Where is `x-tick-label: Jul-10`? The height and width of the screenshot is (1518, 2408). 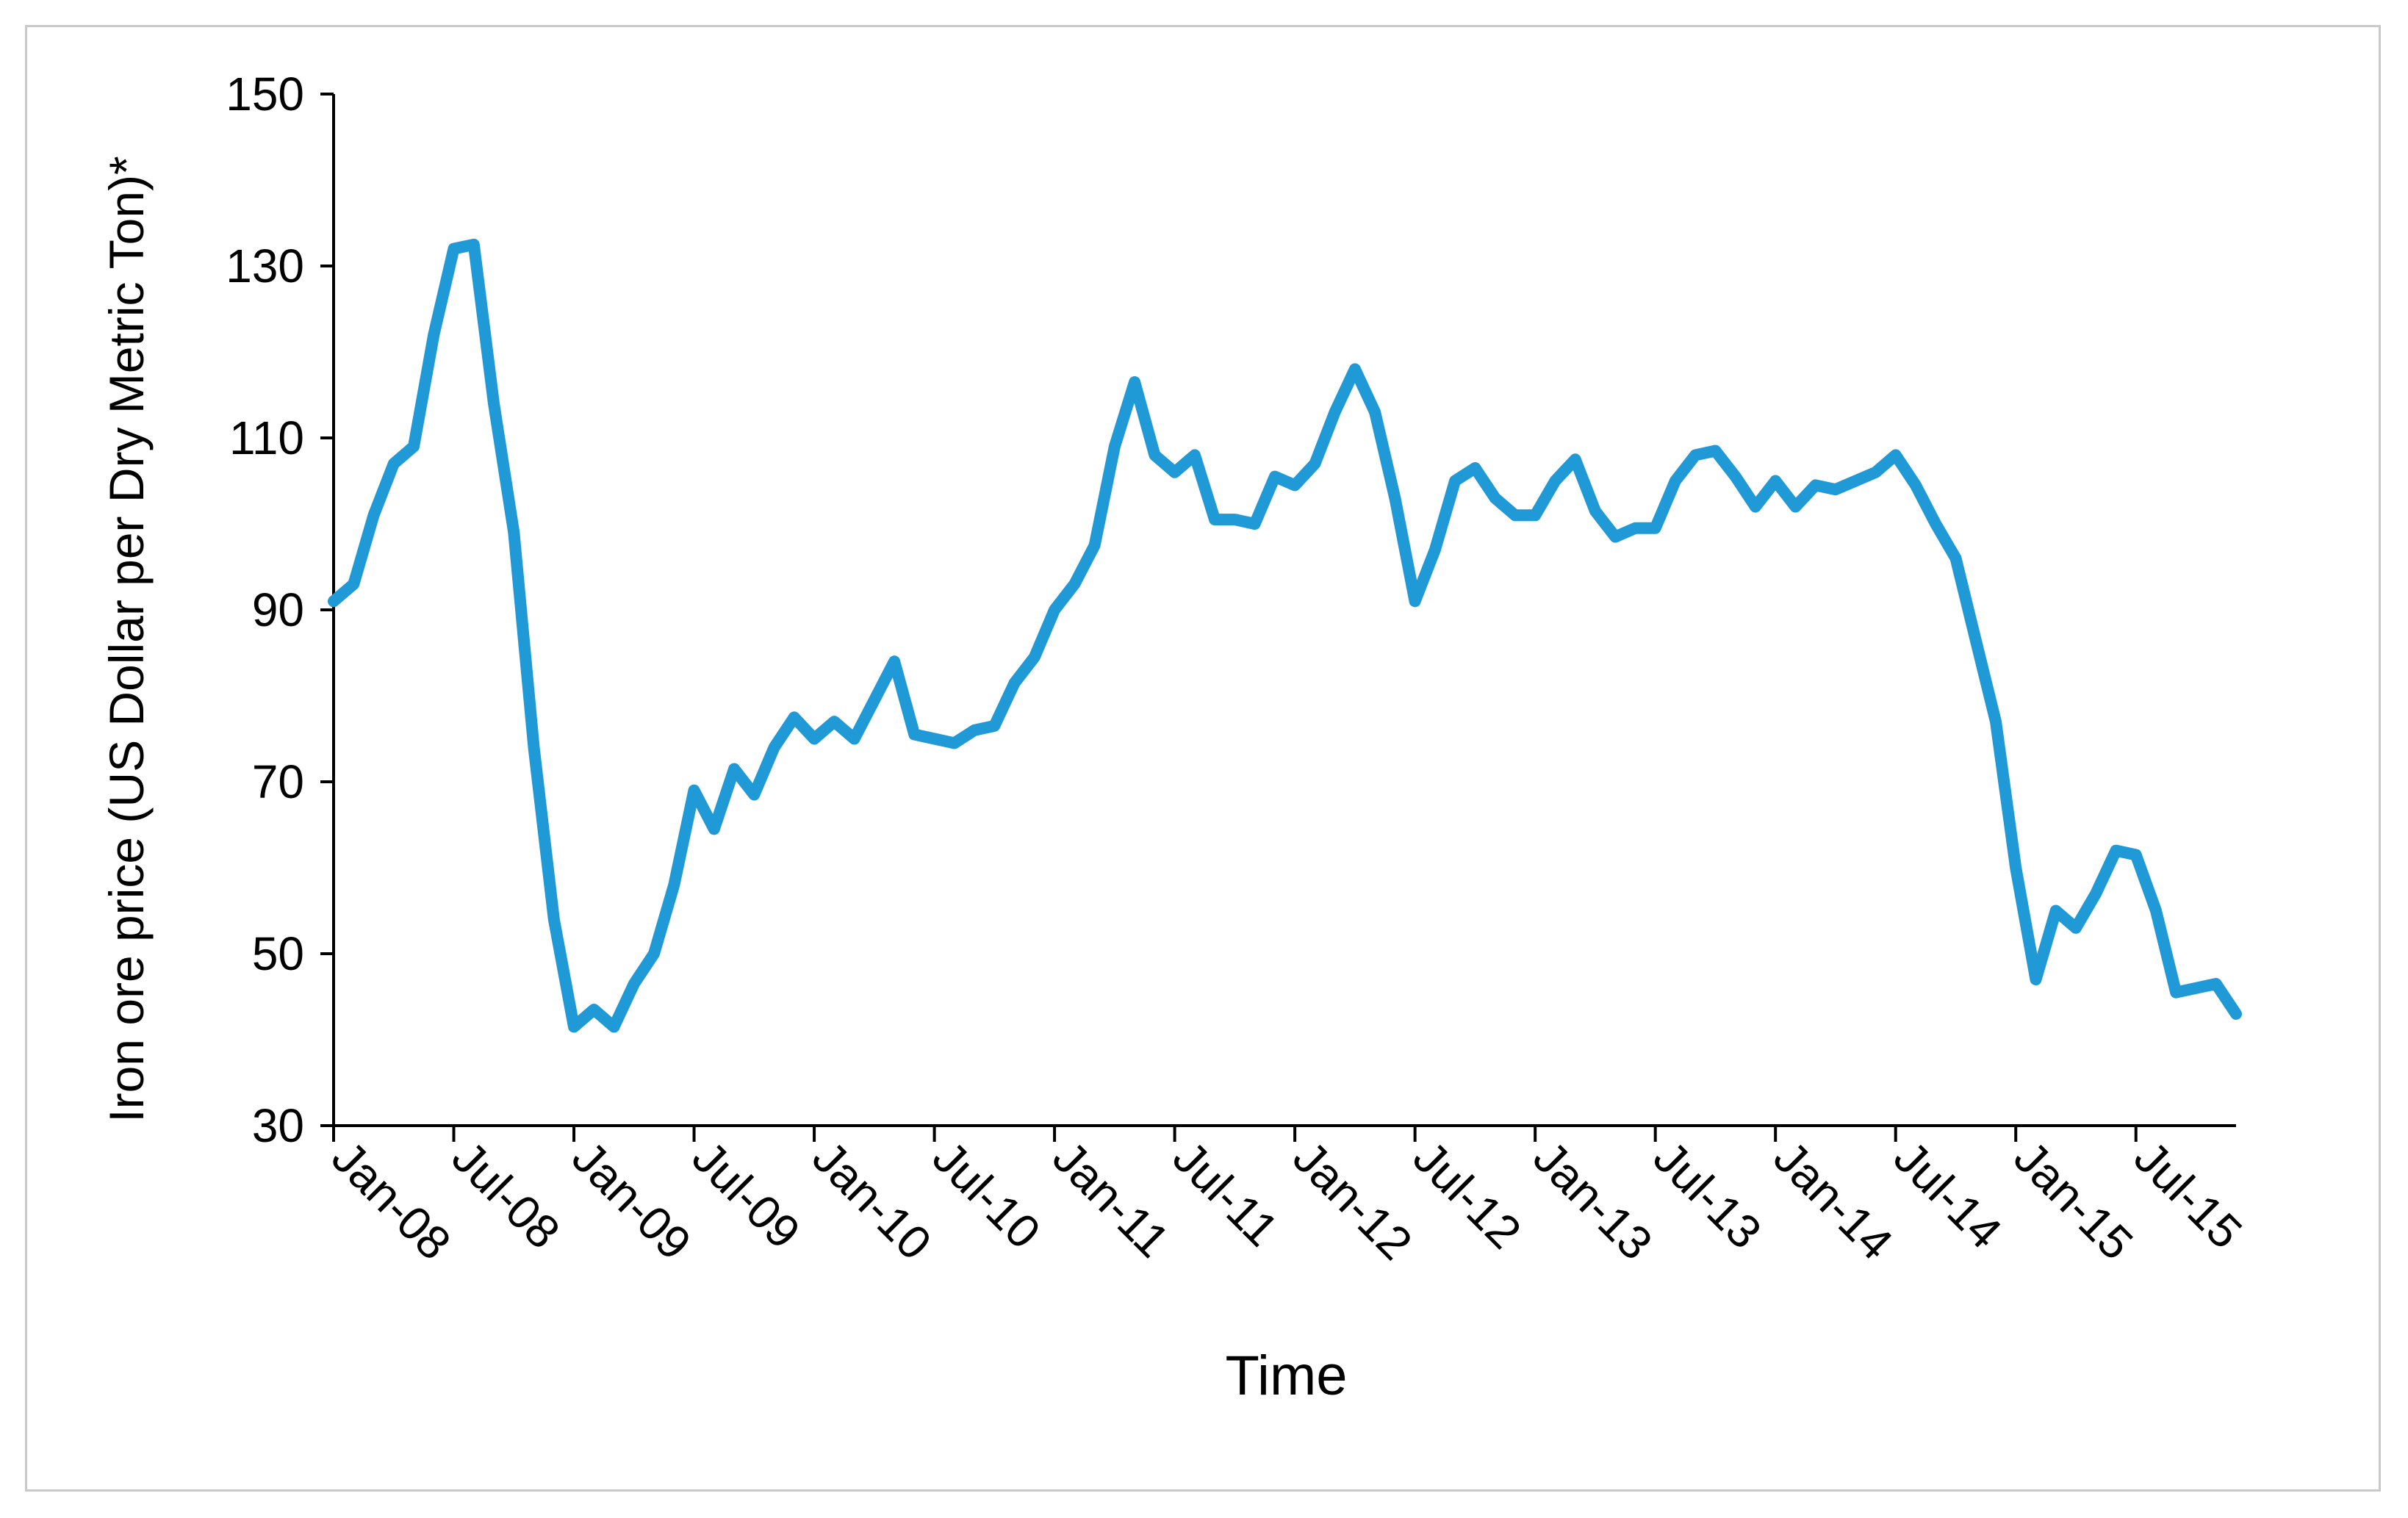 x-tick-label: Jul-10 is located at coordinates (987, 1195).